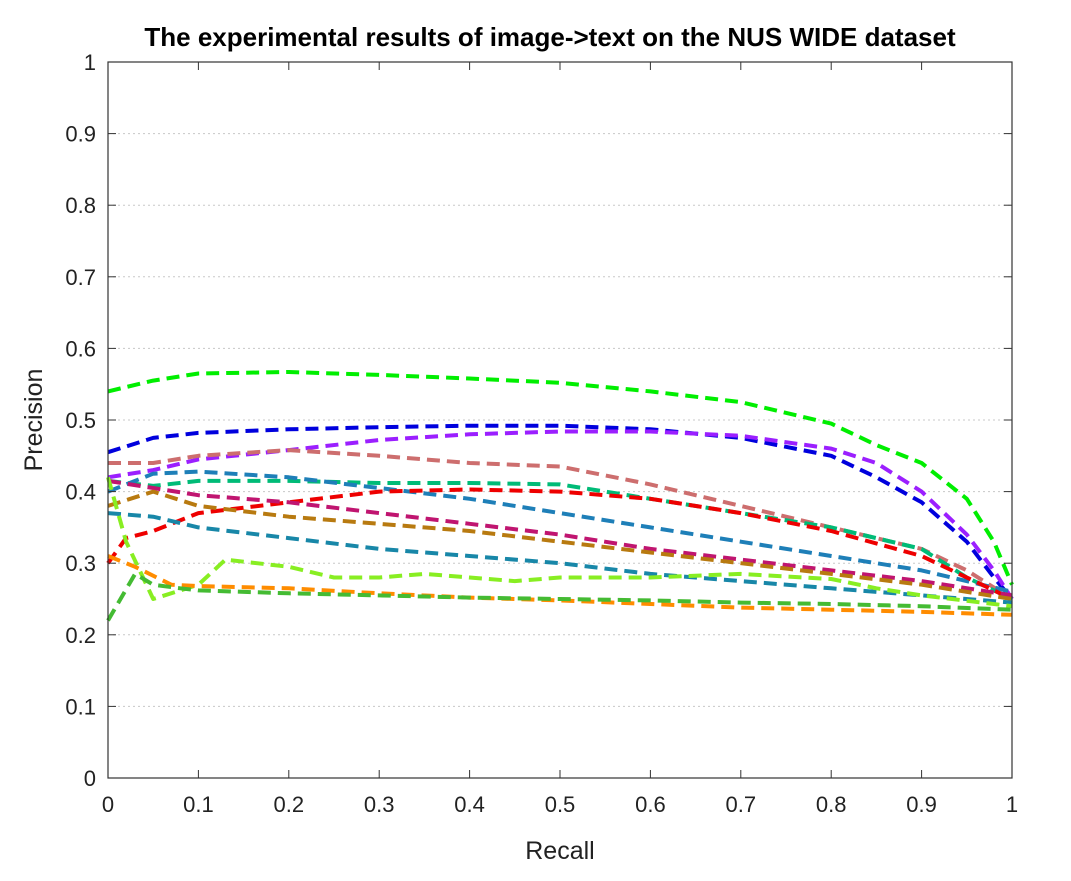 The height and width of the screenshot is (881, 1071). I want to click on x-tick-label: 0.3, so click(379, 804).